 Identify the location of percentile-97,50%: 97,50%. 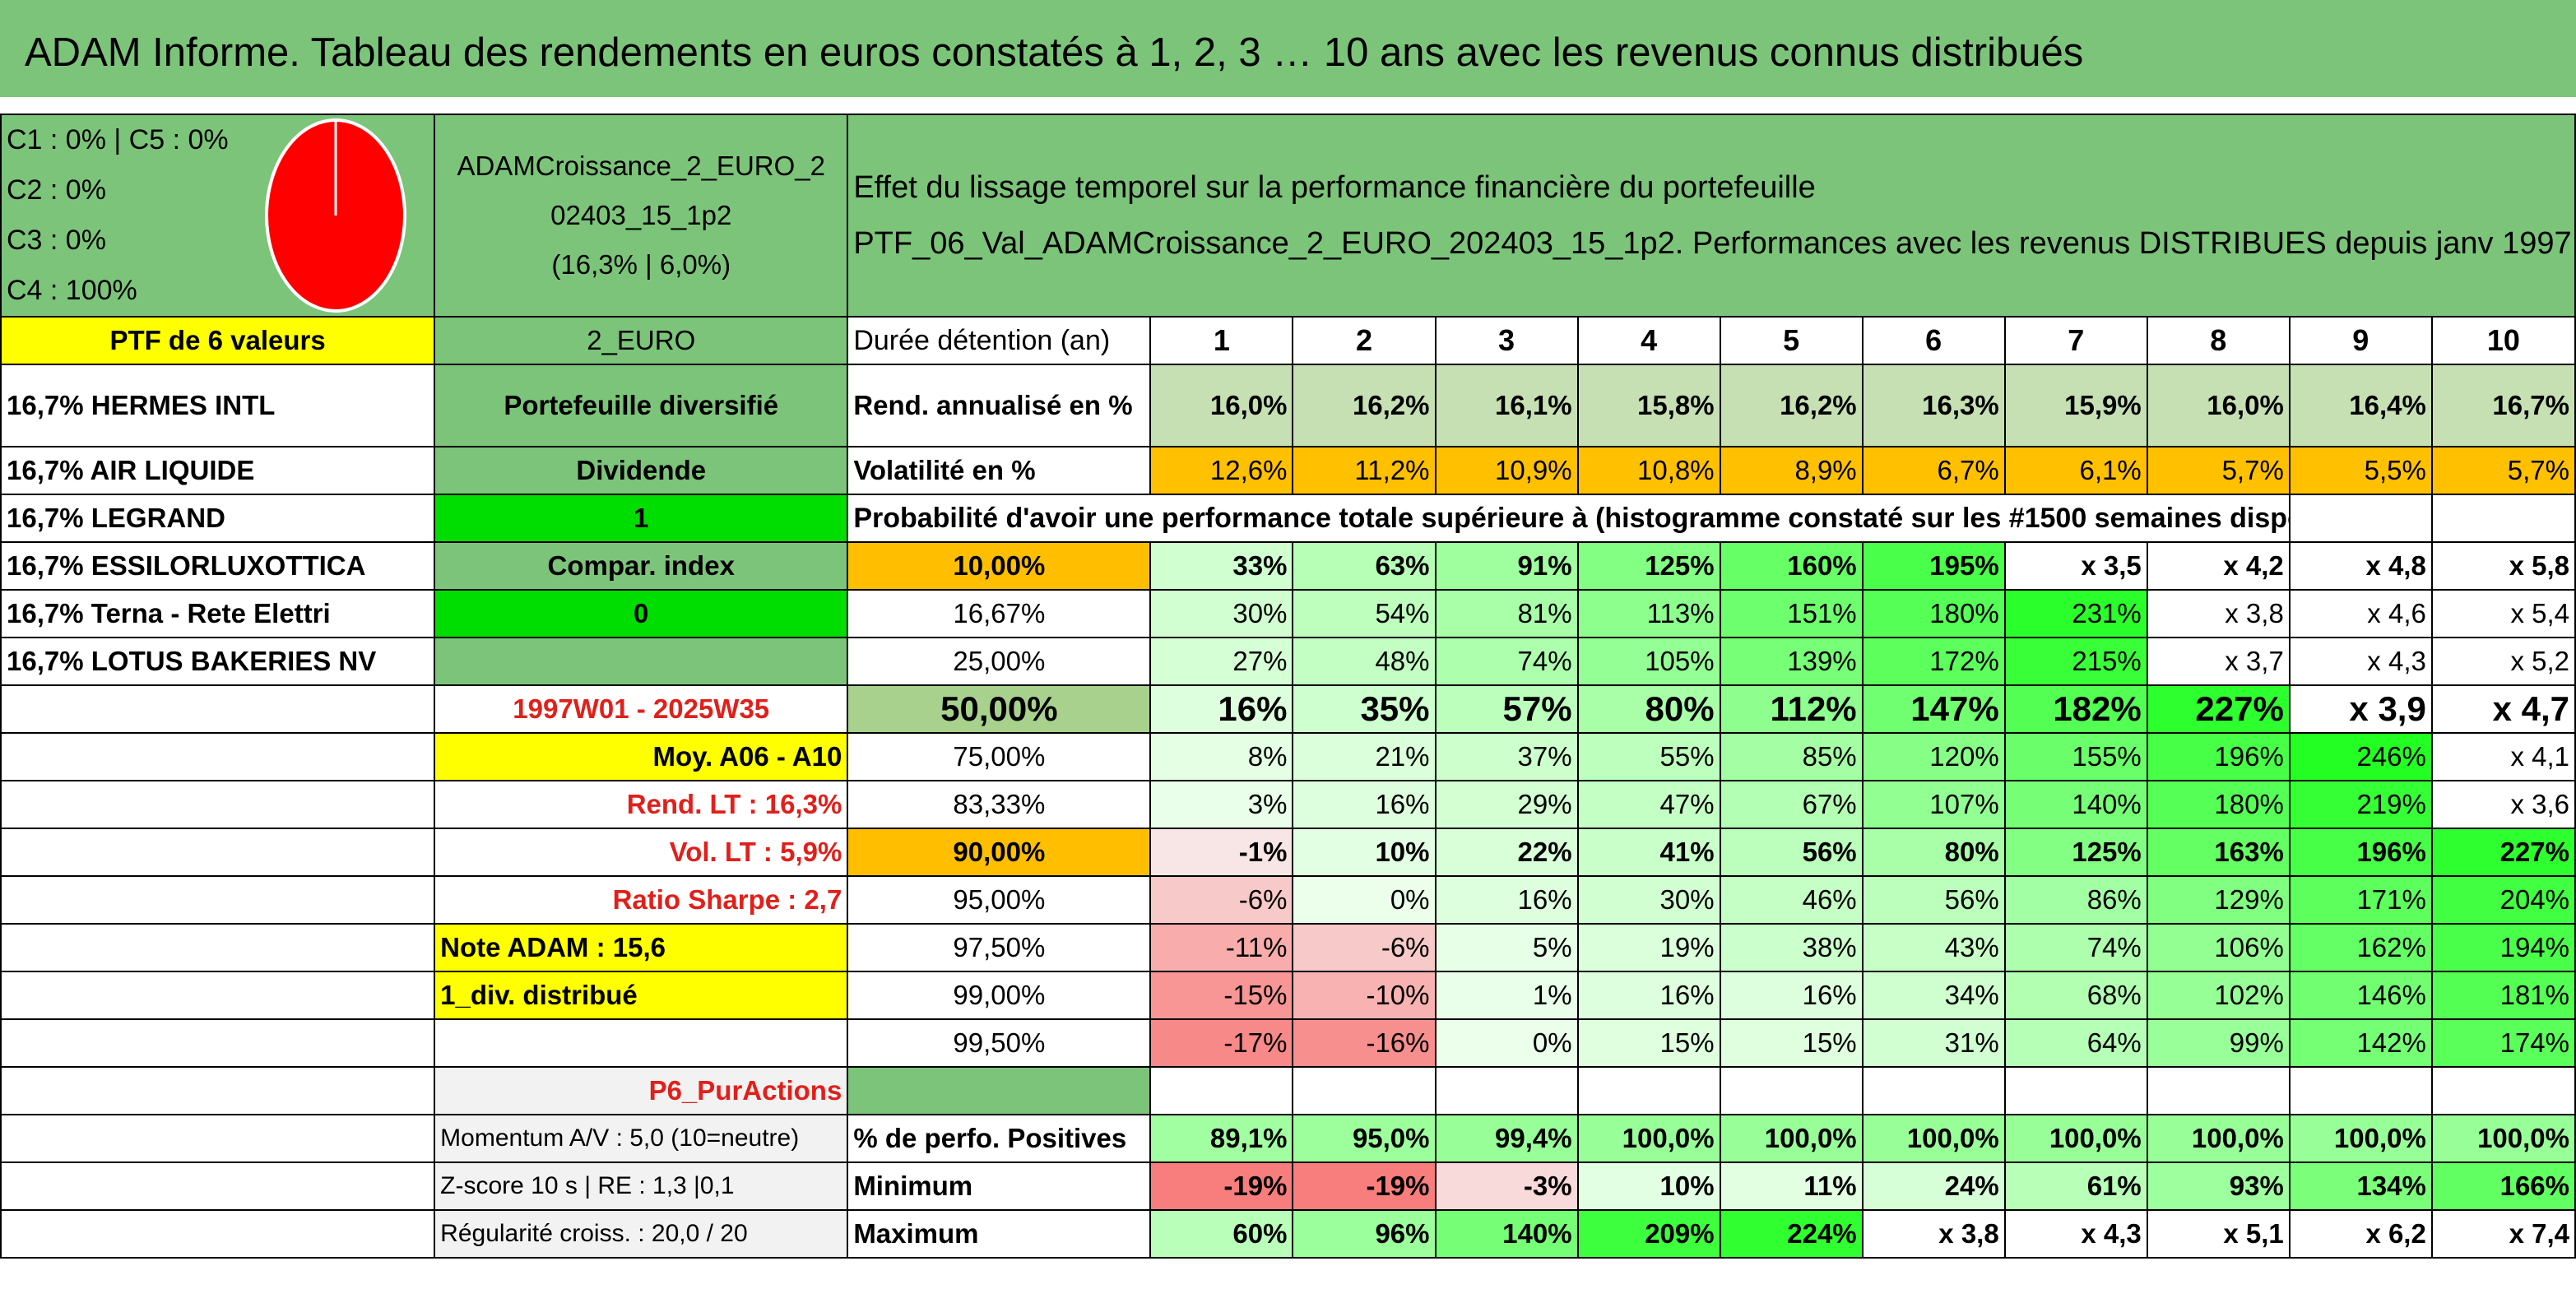
(999, 947).